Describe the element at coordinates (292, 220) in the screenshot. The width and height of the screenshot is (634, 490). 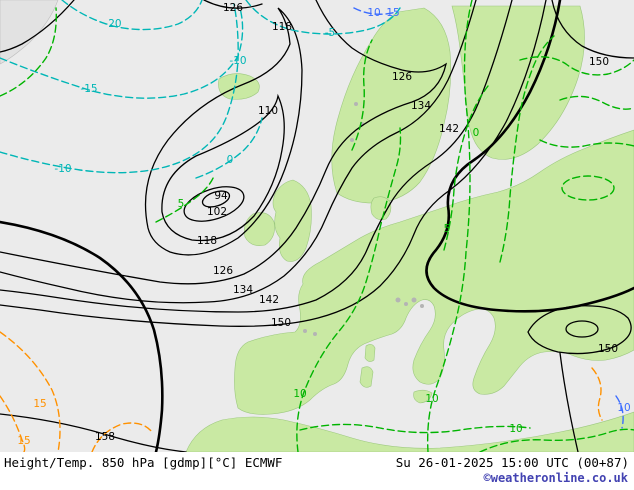
I see `britain-landmass` at that location.